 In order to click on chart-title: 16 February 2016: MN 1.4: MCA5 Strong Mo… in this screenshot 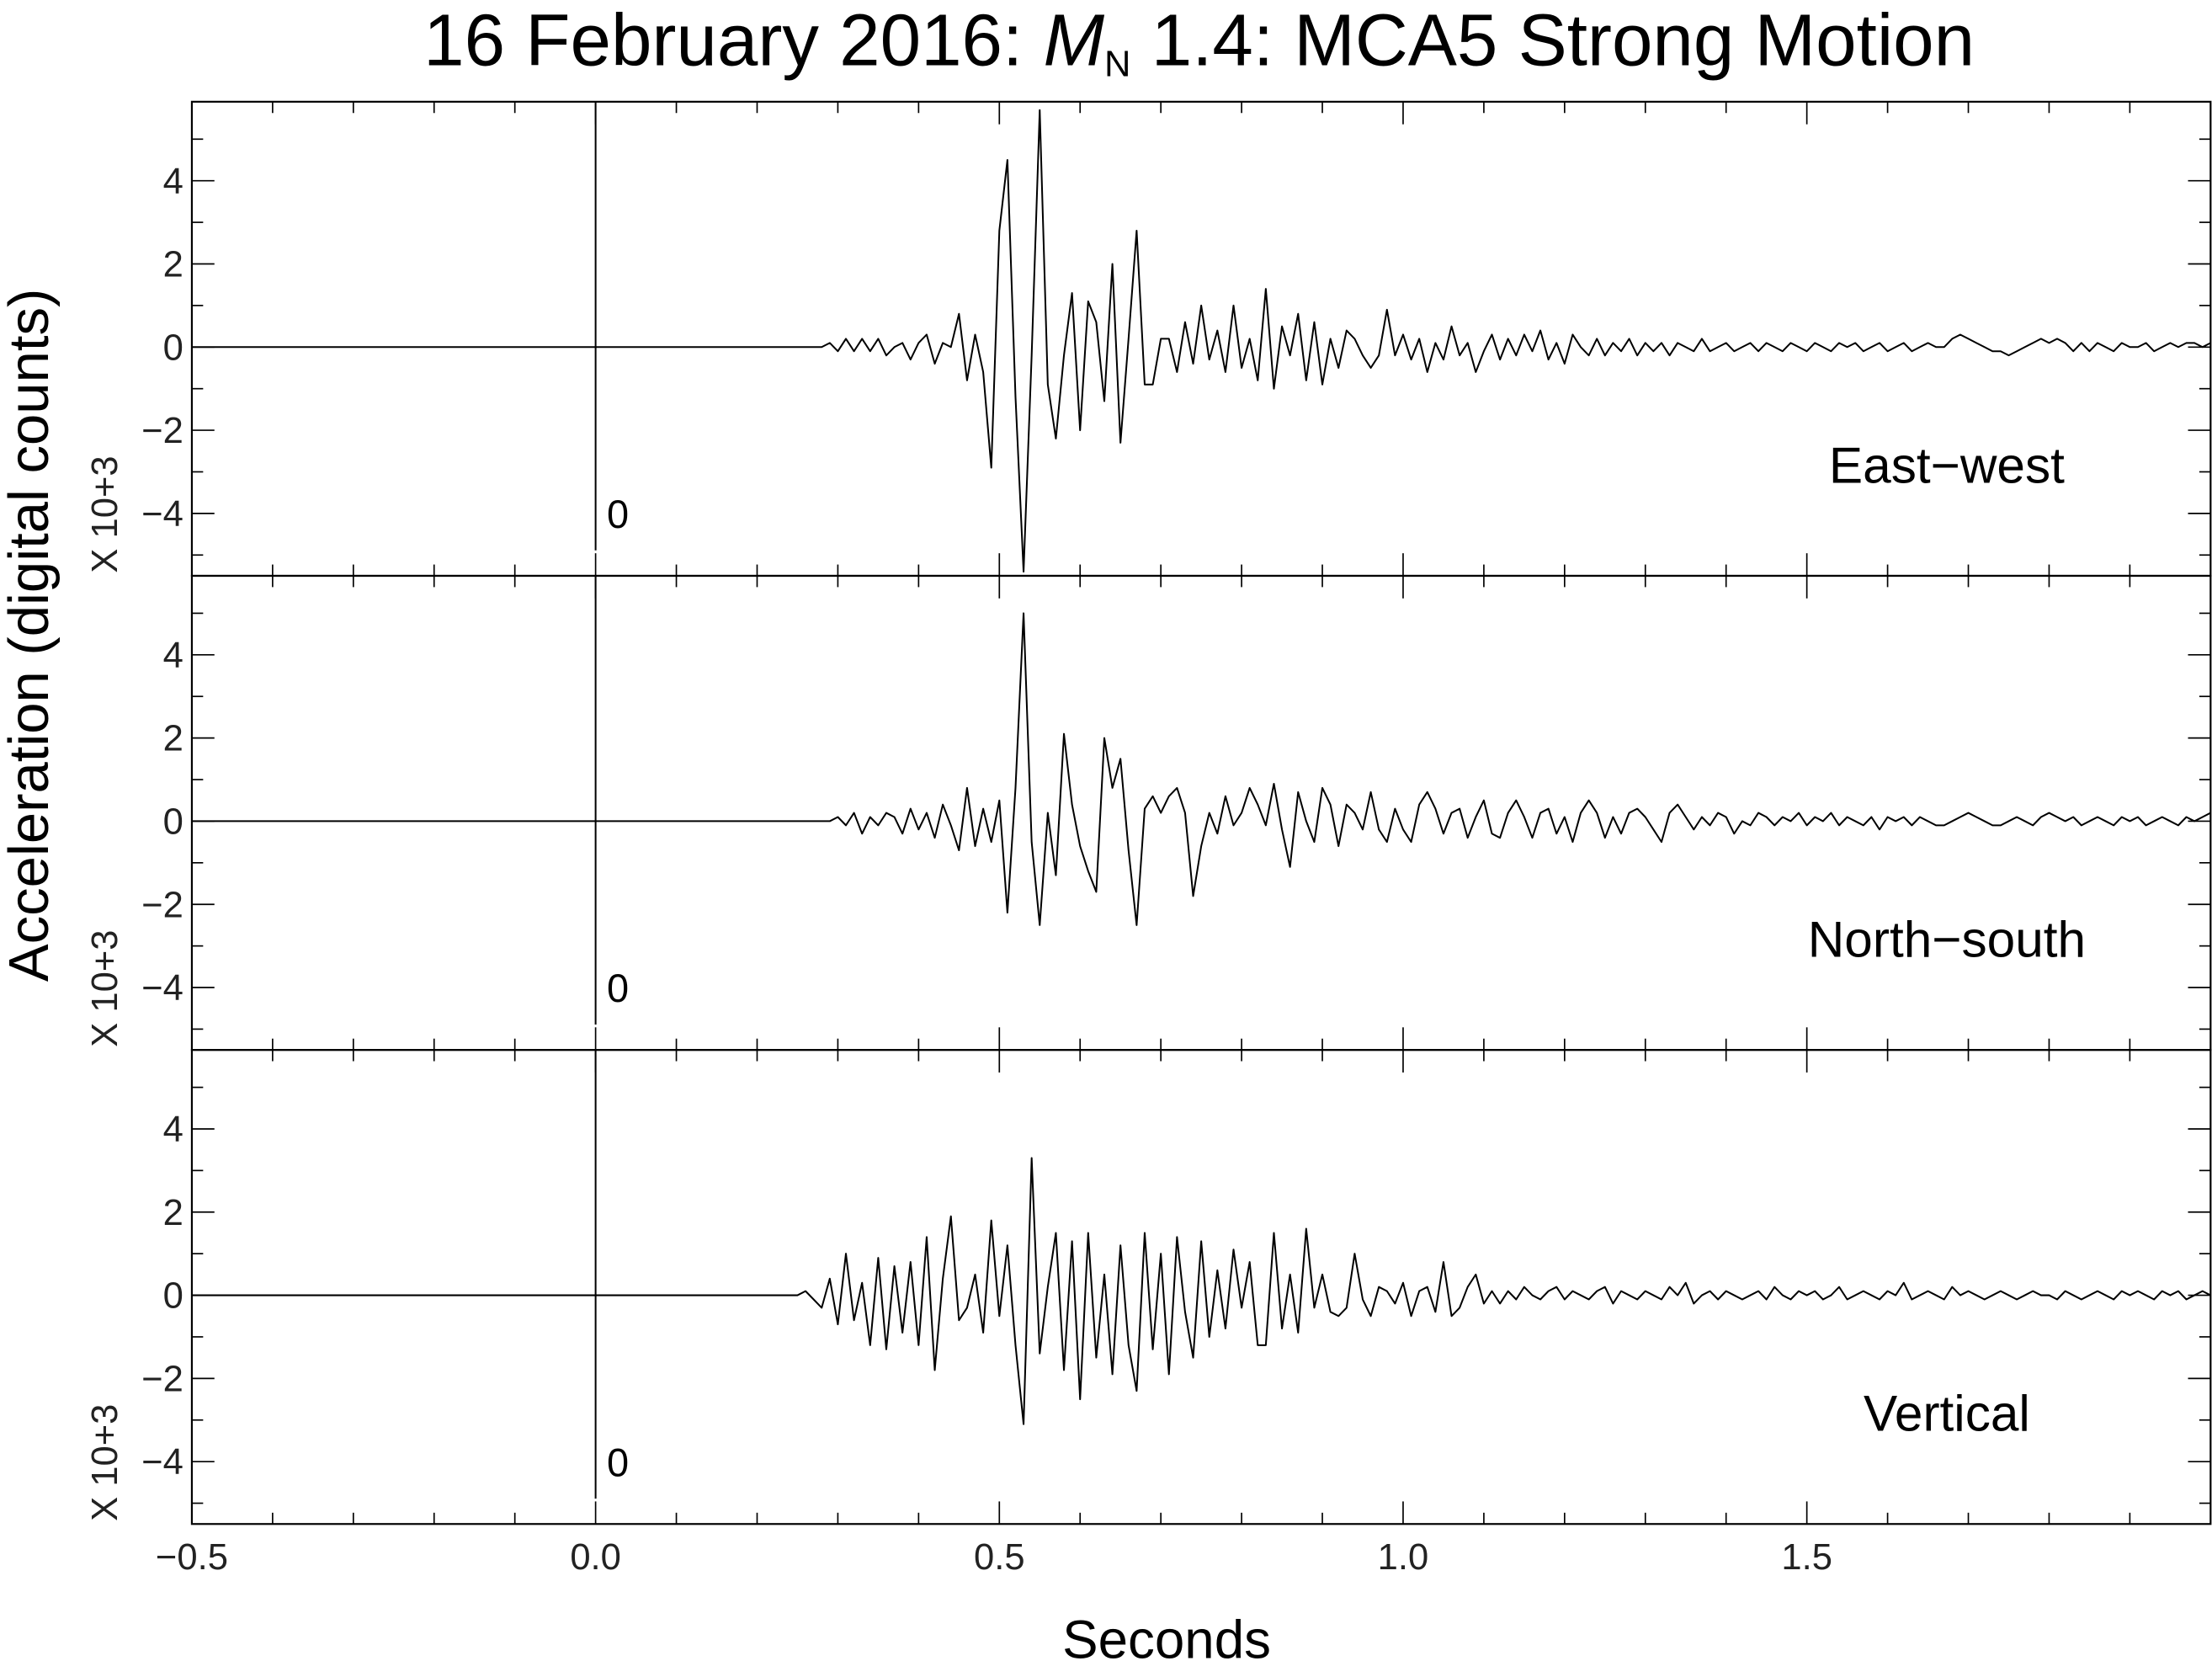, I will do `click(1199, 42)`.